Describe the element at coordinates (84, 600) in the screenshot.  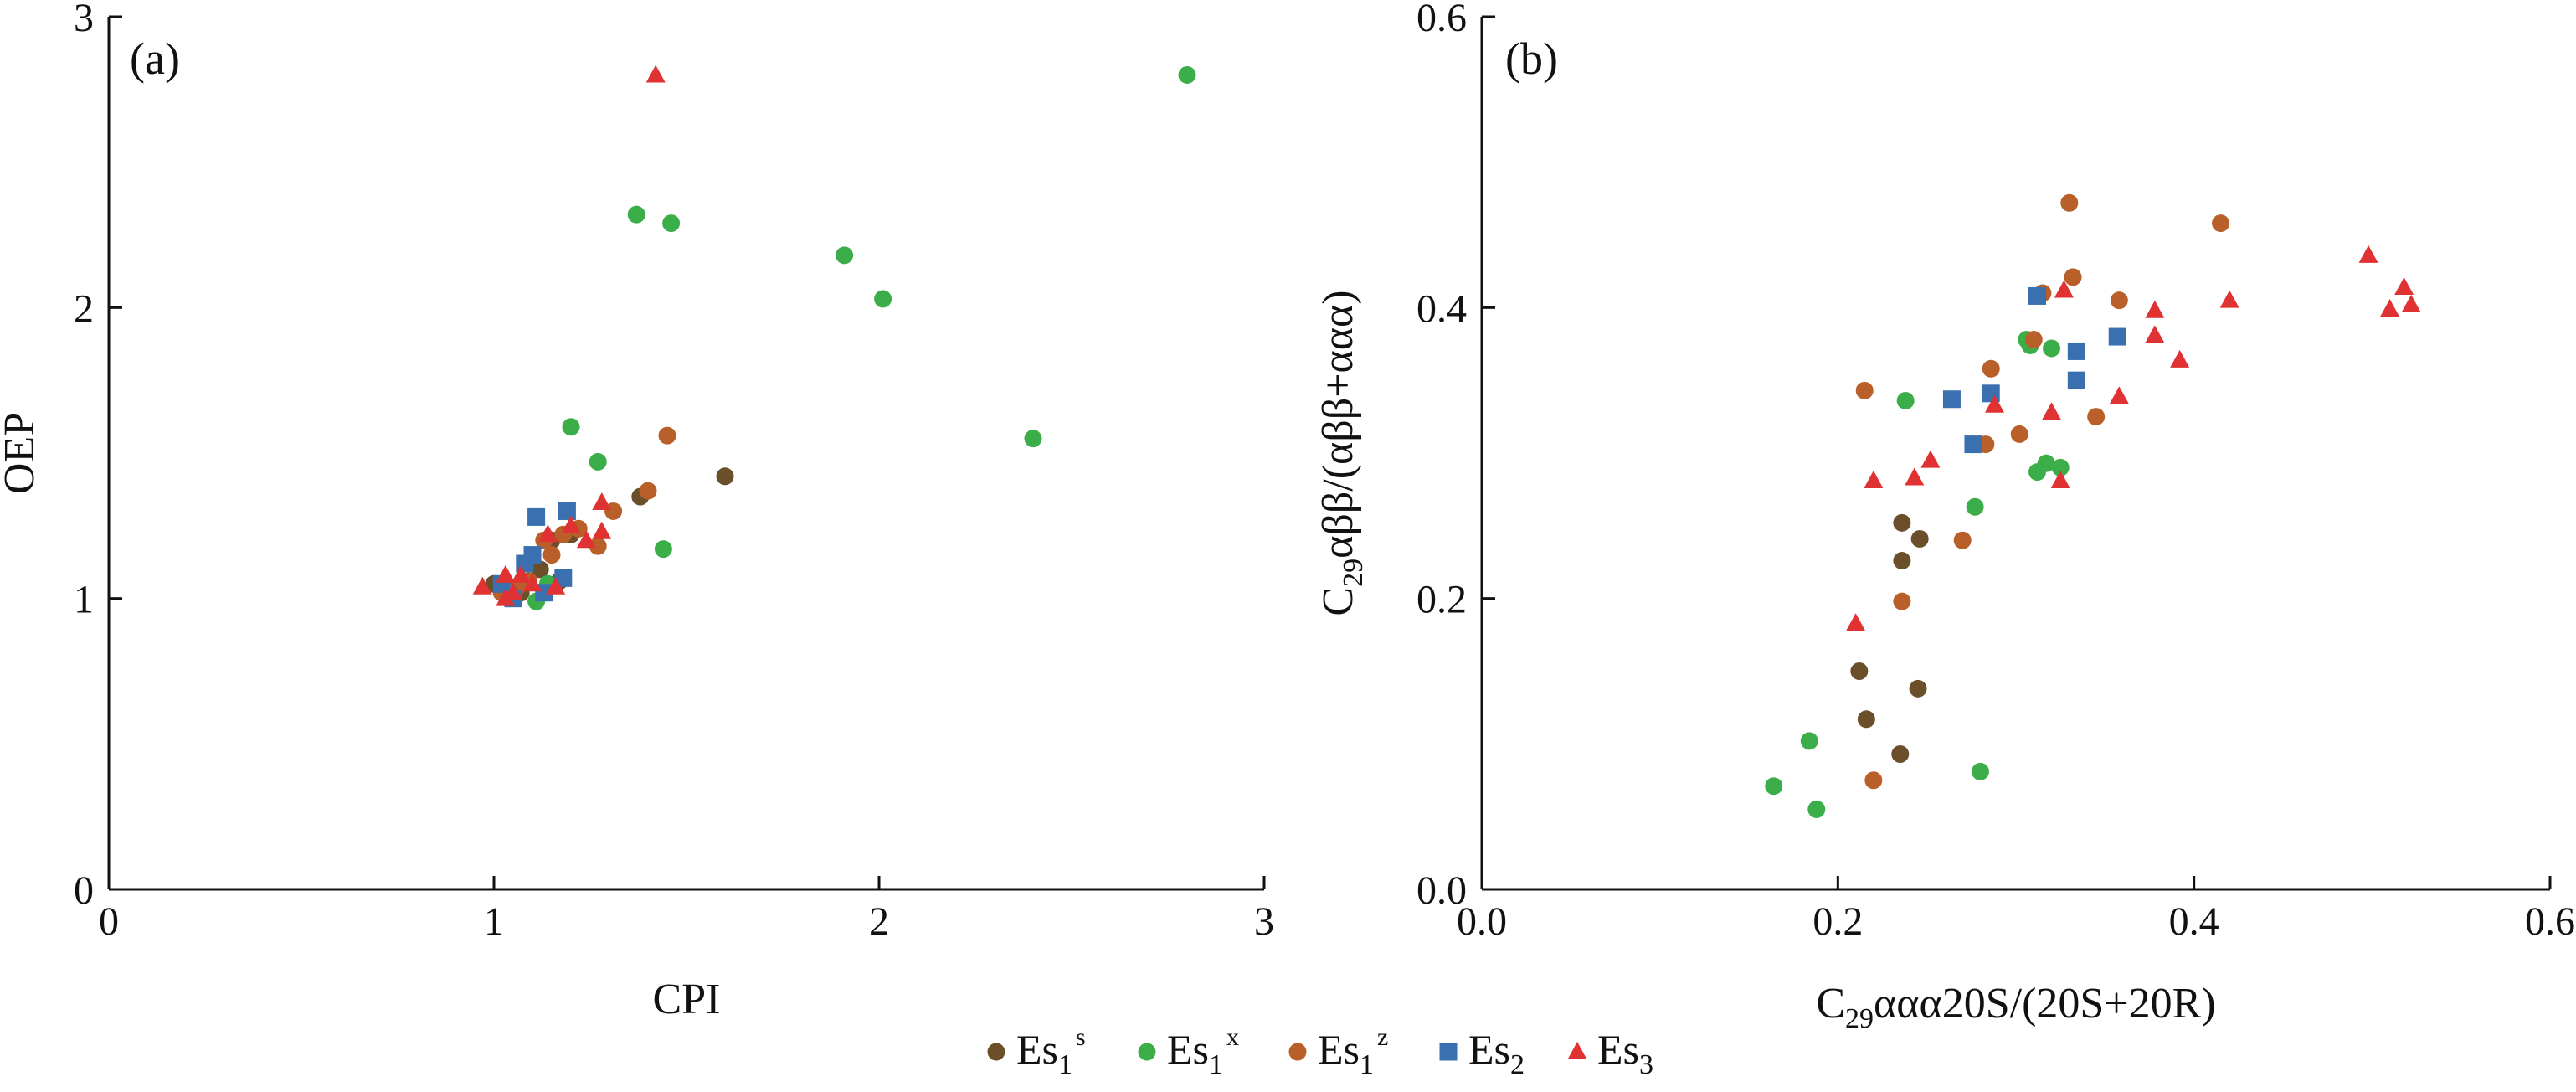
I see `panel-a-y-tick-label: 1` at that location.